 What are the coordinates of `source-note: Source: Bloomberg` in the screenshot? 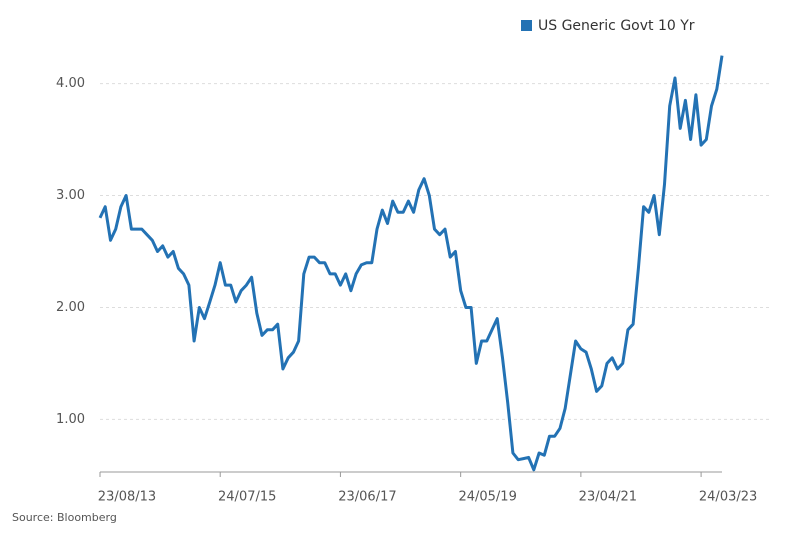 It's located at (64, 517).